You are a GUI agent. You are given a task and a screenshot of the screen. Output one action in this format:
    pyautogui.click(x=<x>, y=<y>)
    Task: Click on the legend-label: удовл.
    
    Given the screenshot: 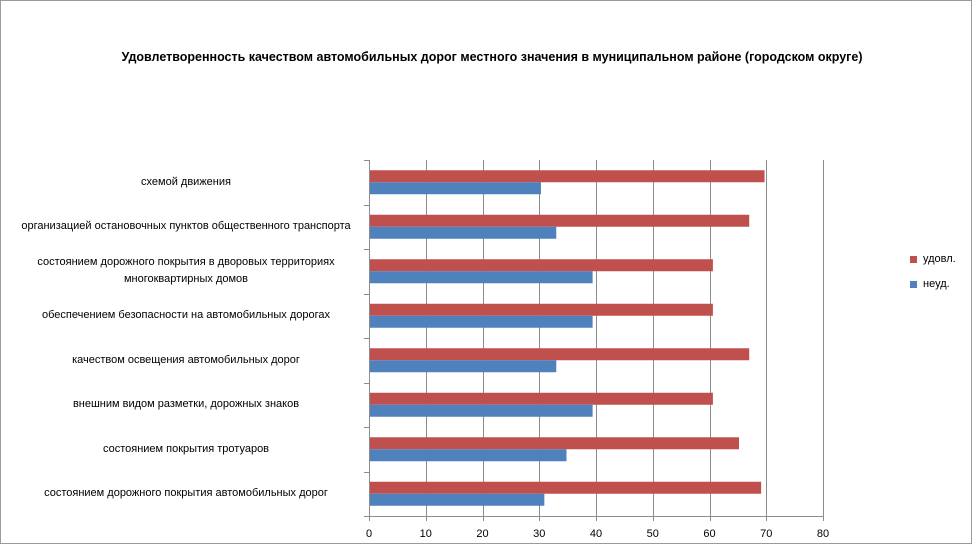 What is the action you would take?
    pyautogui.click(x=939, y=259)
    